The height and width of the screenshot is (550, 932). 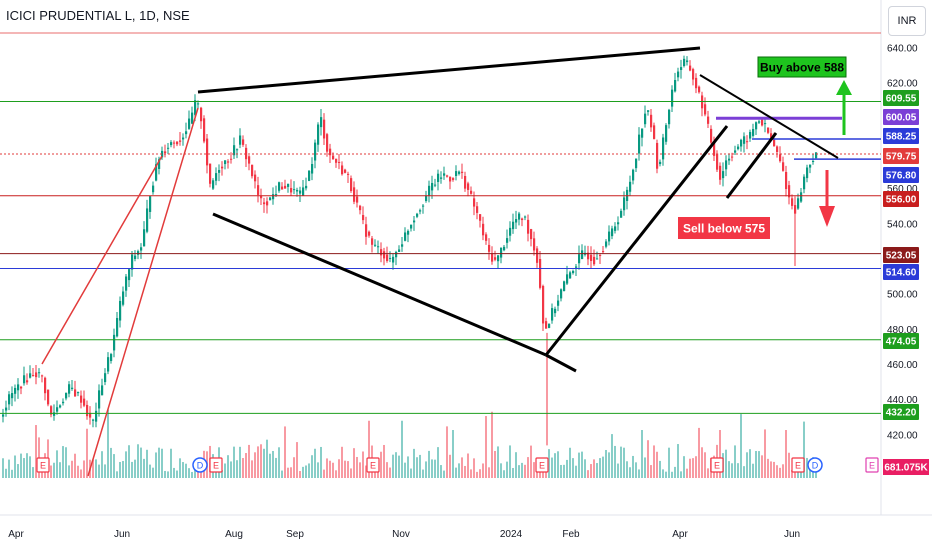 I want to click on x-tick-label: 2024, so click(x=511, y=534).